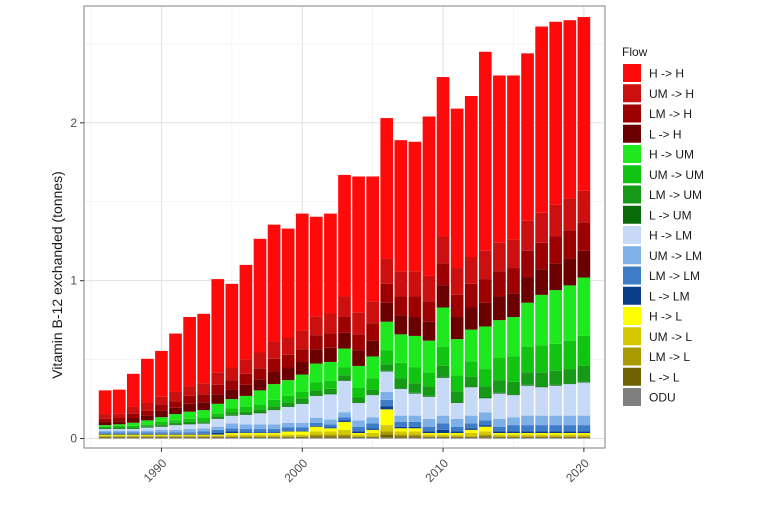 Image resolution: width=768 pixels, height=509 pixels. I want to click on legend-label: UM -> LM, so click(675, 256).